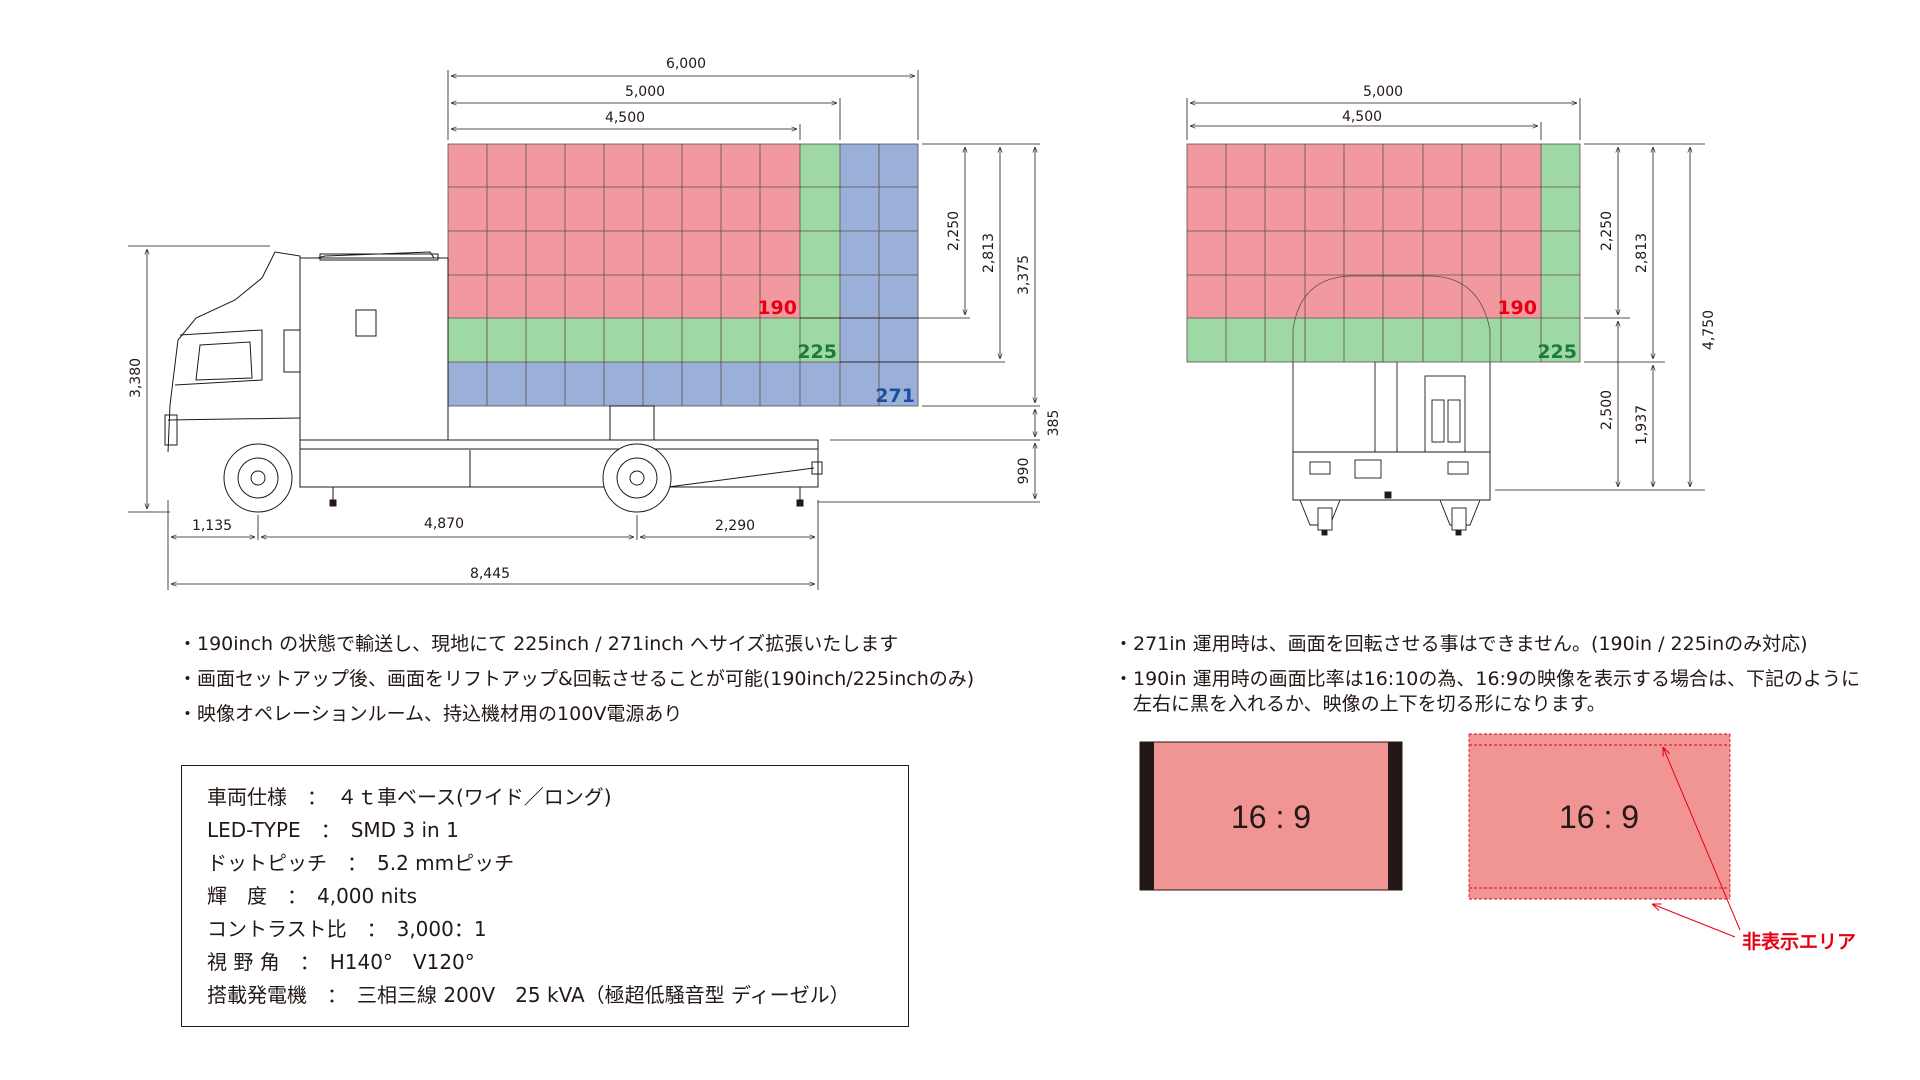  What do you see at coordinates (136, 378) in the screenshot?
I see `dim-3380: 3,380` at bounding box center [136, 378].